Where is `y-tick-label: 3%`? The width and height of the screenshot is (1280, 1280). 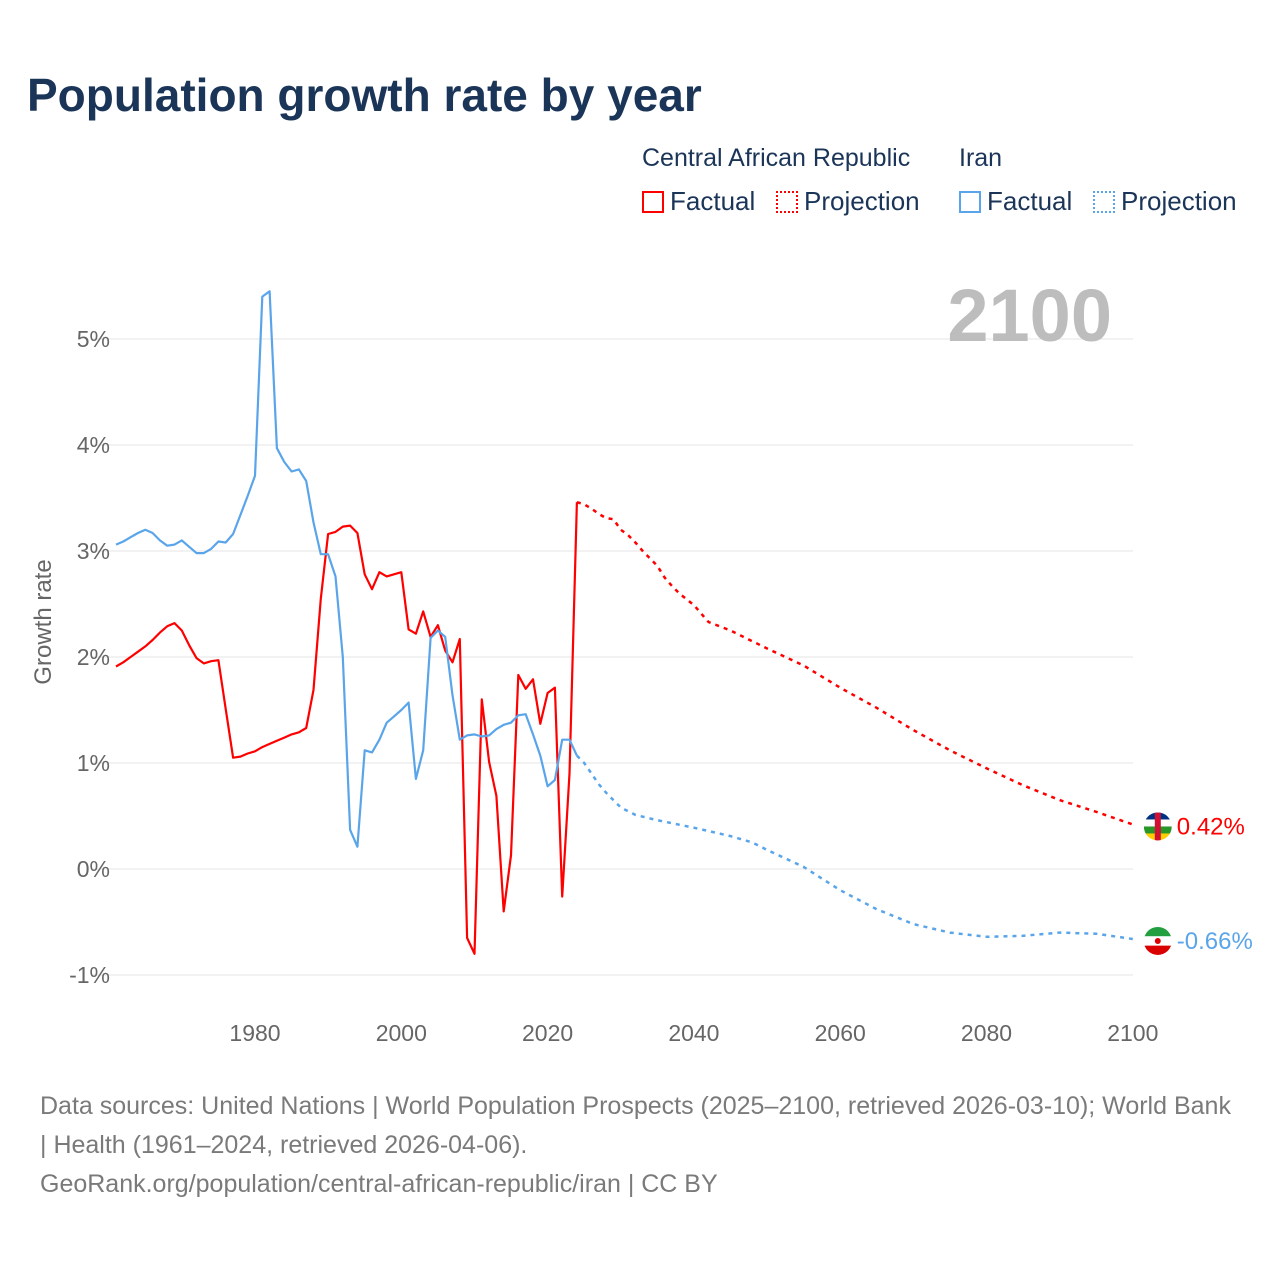 y-tick-label: 3% is located at coordinates (93, 551).